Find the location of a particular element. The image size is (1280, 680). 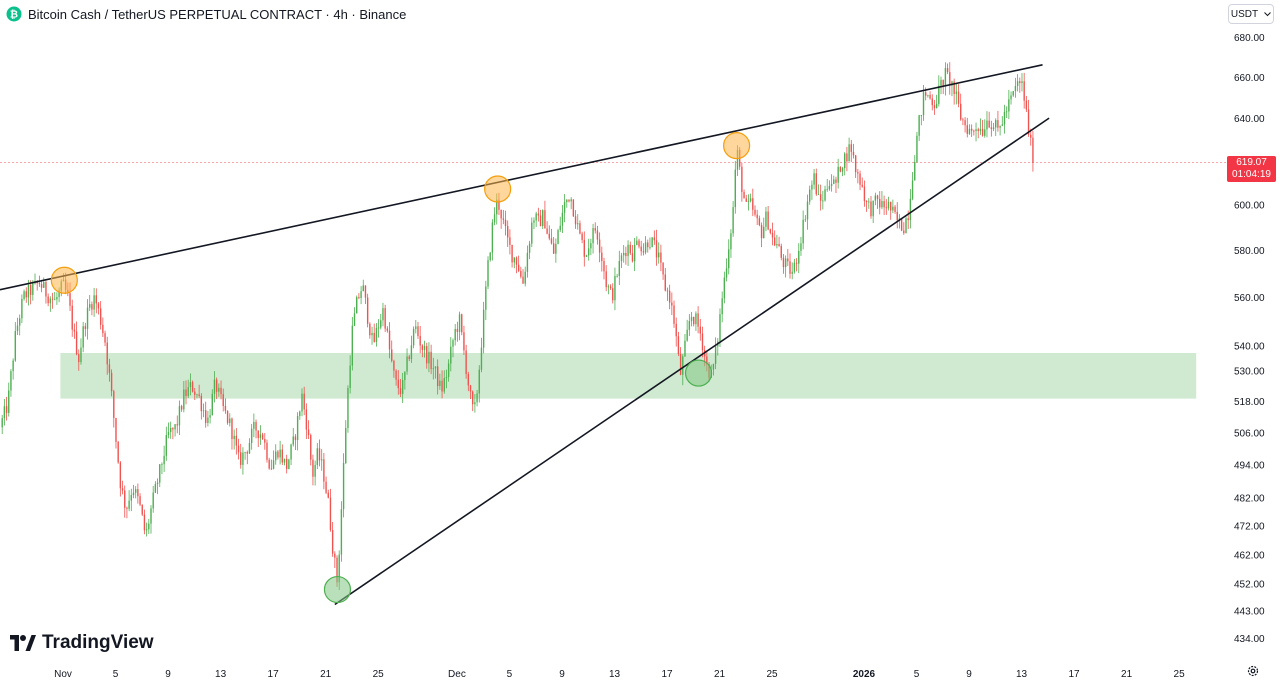

tradingview-logo: TradingView is located at coordinates (82, 643).